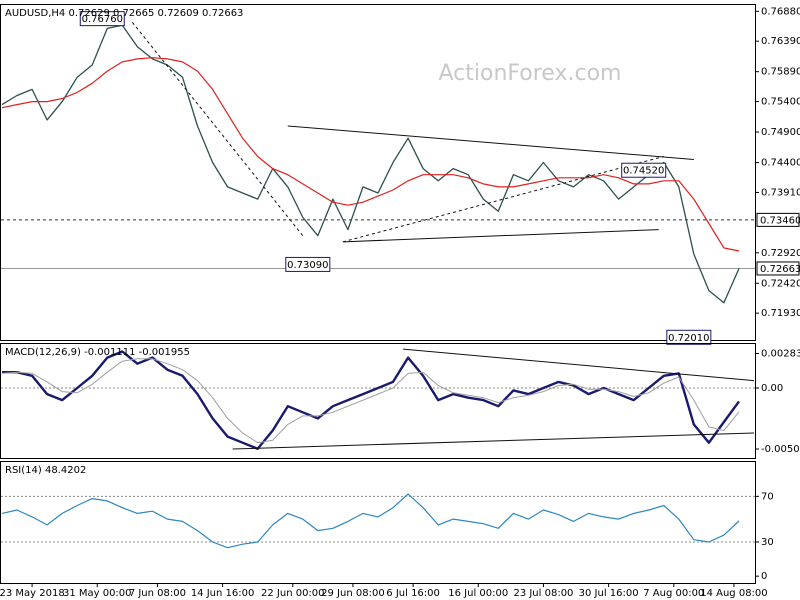 The height and width of the screenshot is (600, 800). I want to click on watermark: ActionForex.com, so click(530, 73).